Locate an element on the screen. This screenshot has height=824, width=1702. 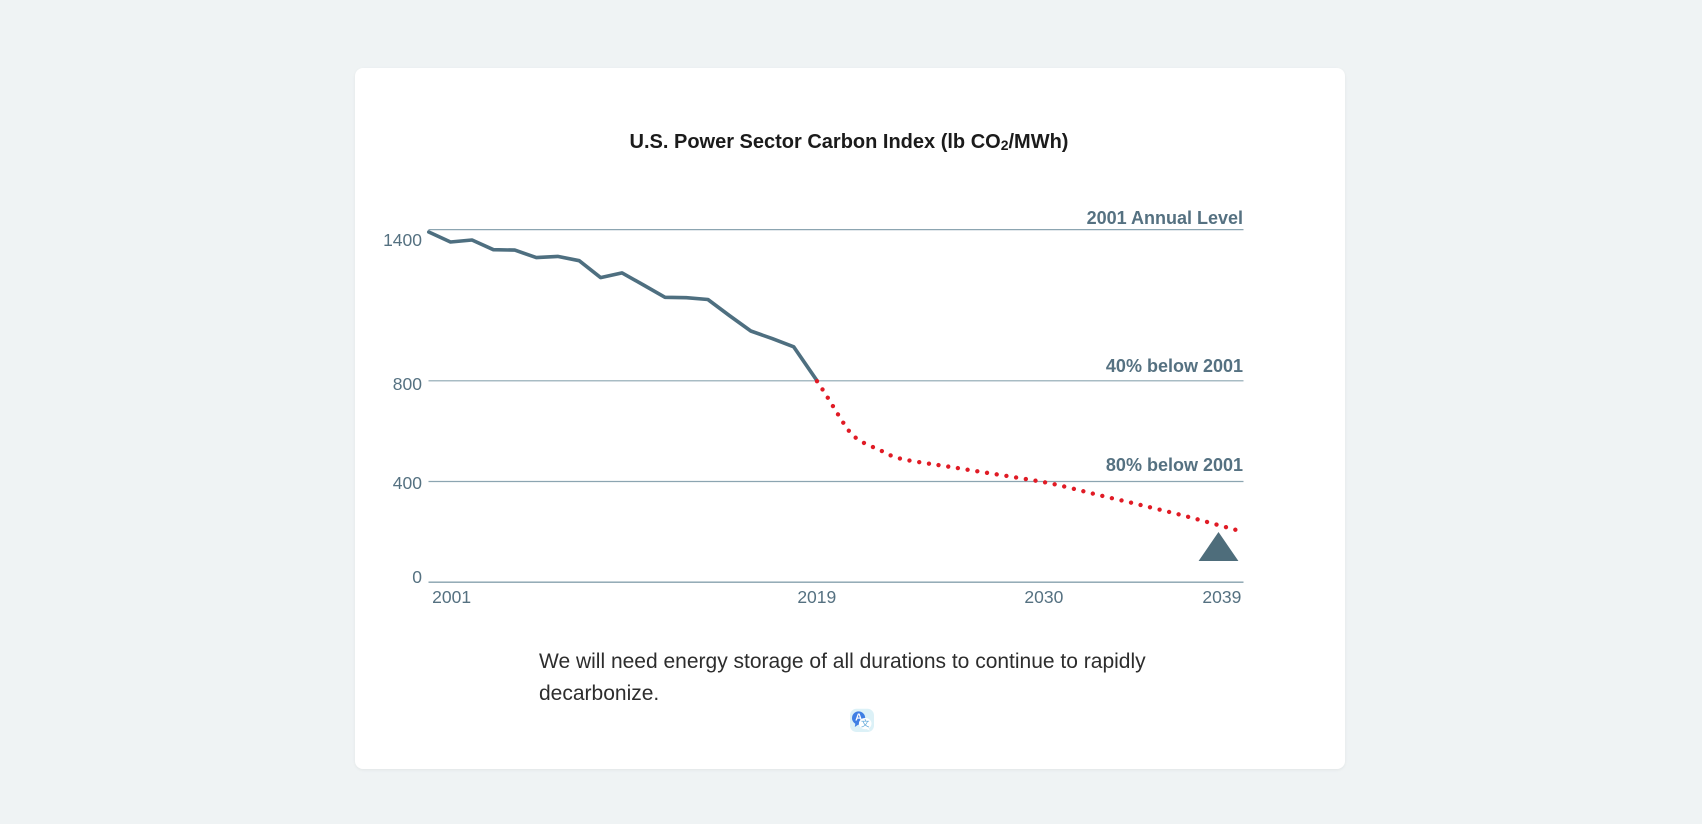
svg-text: A is located at coordinates (858, 718).